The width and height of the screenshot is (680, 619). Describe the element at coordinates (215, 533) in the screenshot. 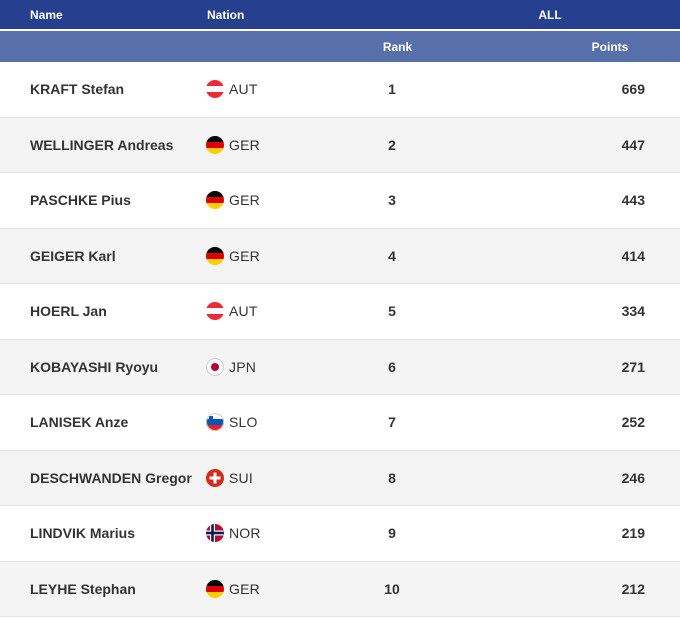

I see `nor-flag-icon` at that location.